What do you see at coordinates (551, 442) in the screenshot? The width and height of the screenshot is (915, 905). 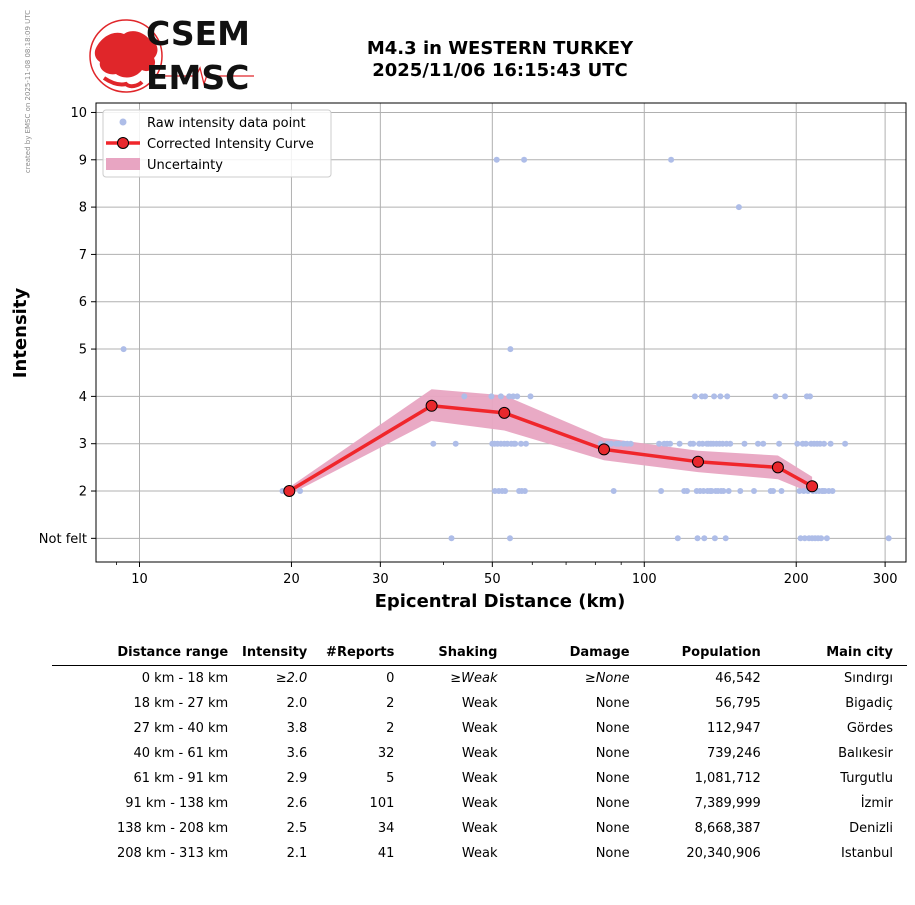 I see `uncertainty-band` at bounding box center [551, 442].